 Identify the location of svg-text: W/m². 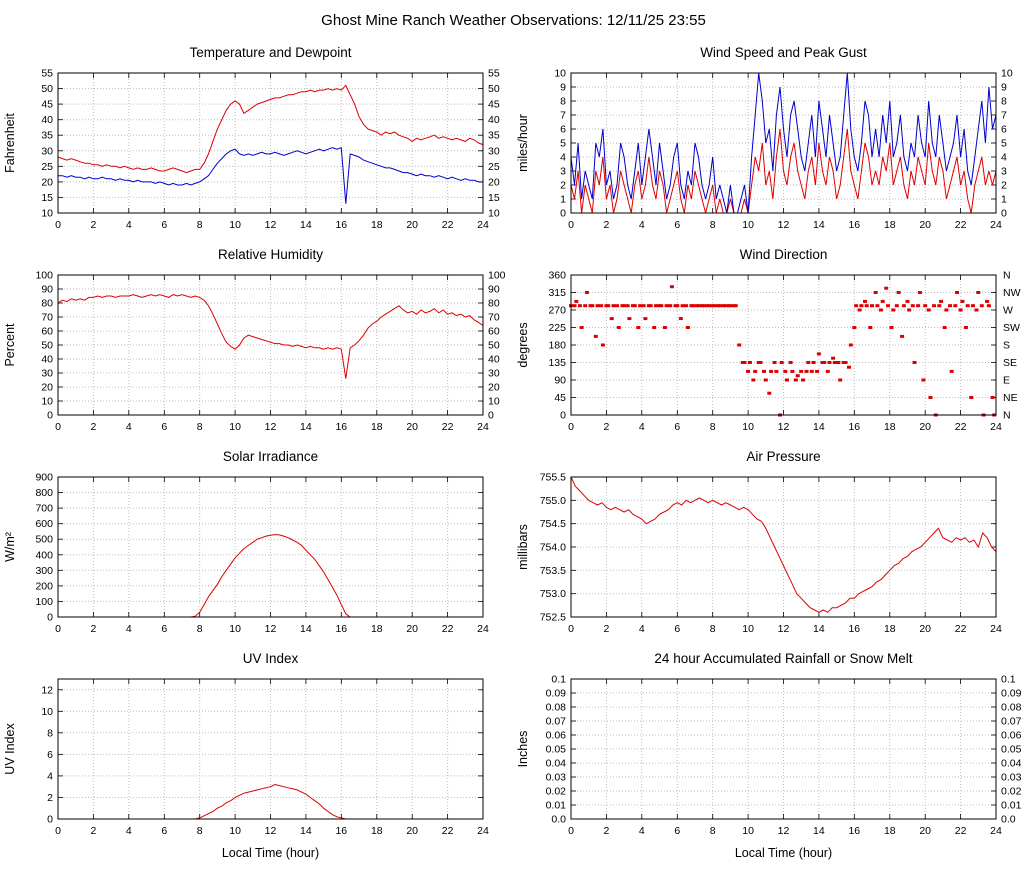
(10, 547).